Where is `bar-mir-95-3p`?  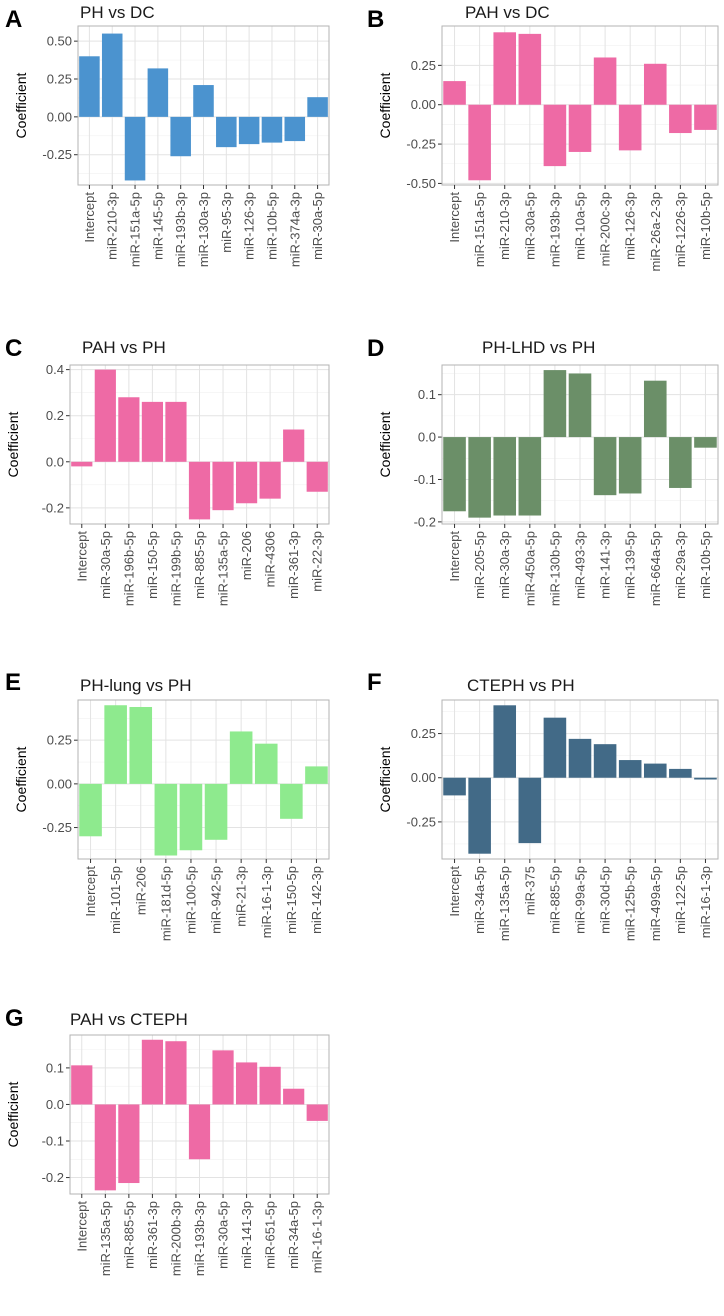
bar-mir-95-3p is located at coordinates (226, 132).